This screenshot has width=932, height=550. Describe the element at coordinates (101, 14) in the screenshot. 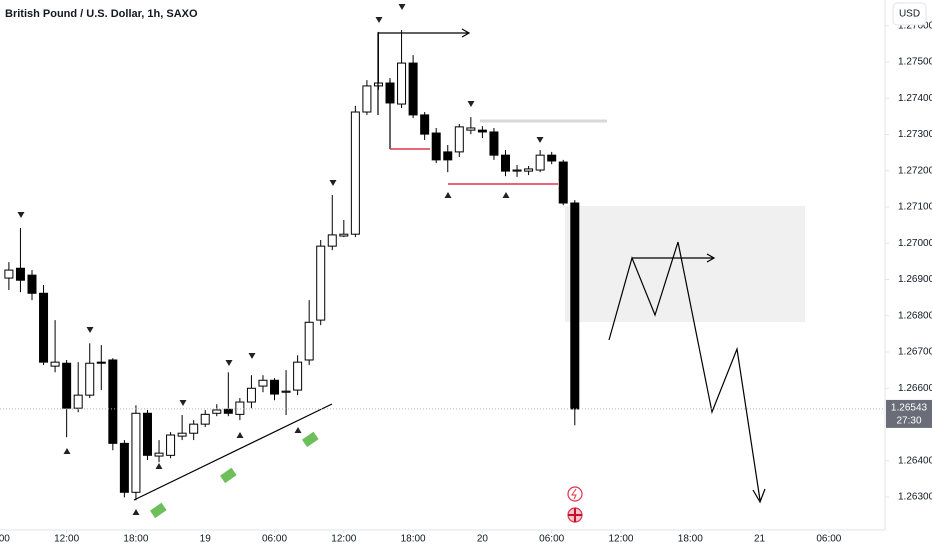

I see `chart-title: British Pound / U.S. Dollar, 1h, SAXO` at that location.